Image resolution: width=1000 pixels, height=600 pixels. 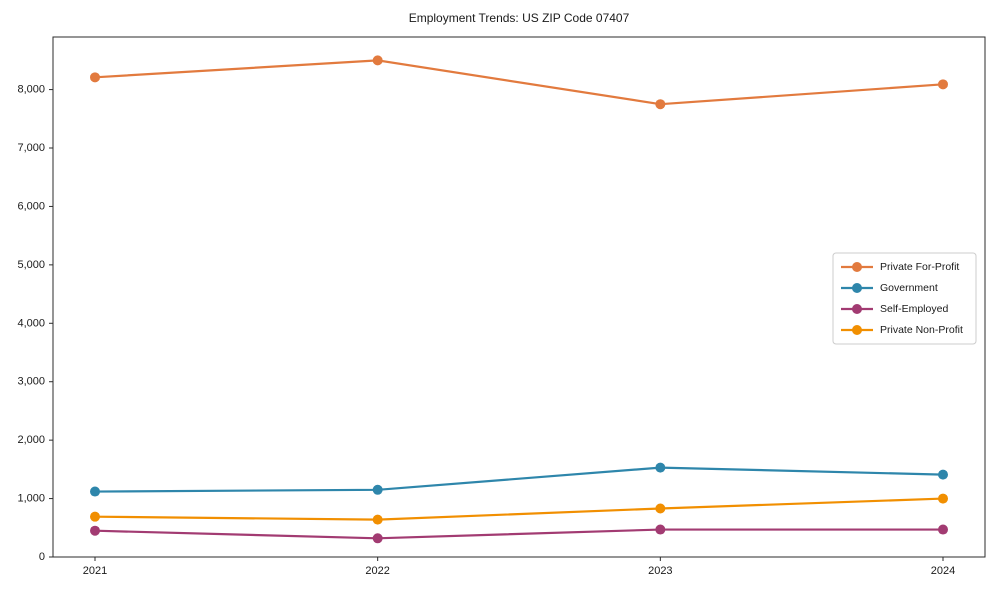 I want to click on y-tick-label: 8,000, so click(x=31, y=90).